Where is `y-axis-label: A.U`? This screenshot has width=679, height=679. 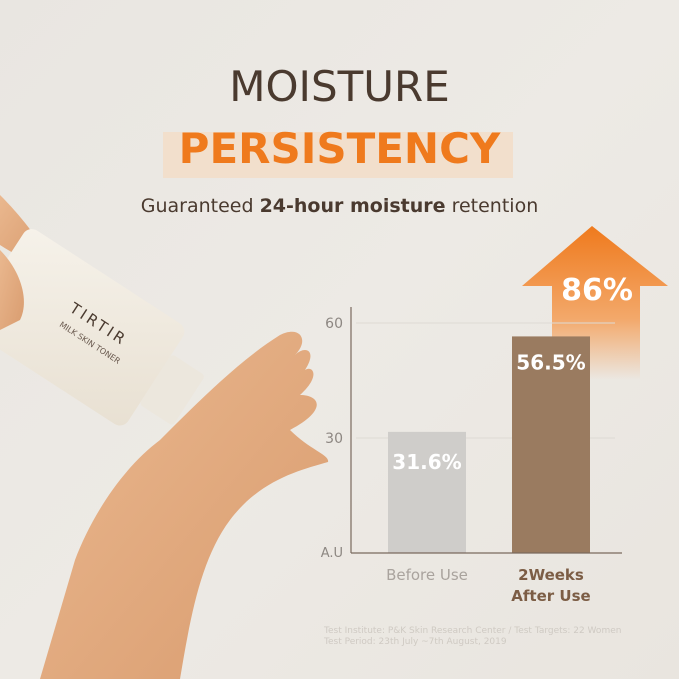 y-axis-label: A.U is located at coordinates (332, 553).